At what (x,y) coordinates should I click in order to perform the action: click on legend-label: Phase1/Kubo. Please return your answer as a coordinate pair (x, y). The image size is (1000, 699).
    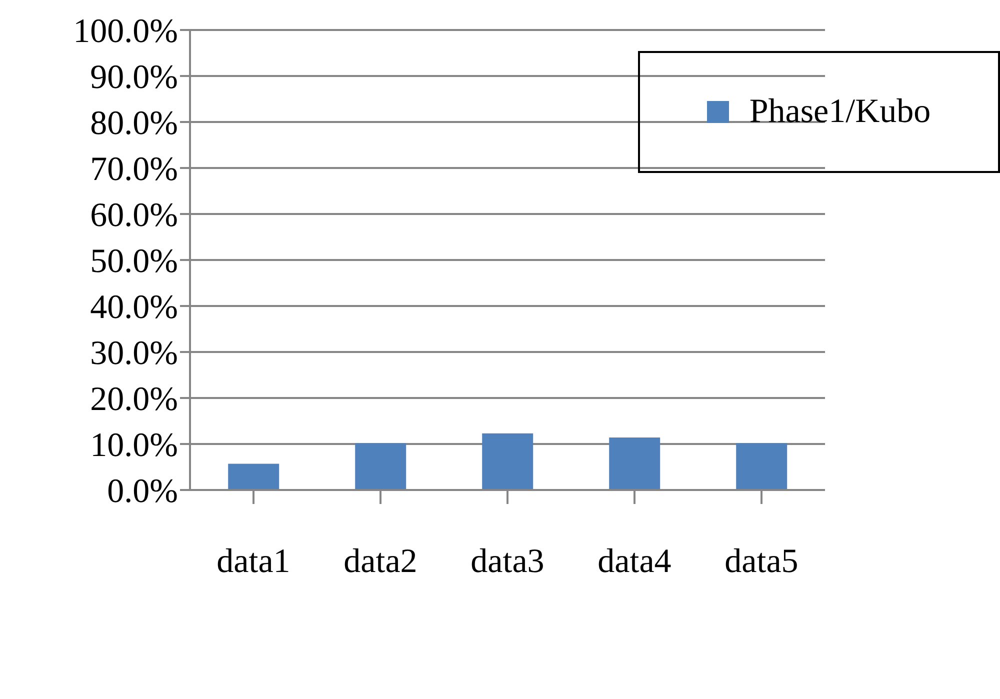
    Looking at the image, I should click on (840, 112).